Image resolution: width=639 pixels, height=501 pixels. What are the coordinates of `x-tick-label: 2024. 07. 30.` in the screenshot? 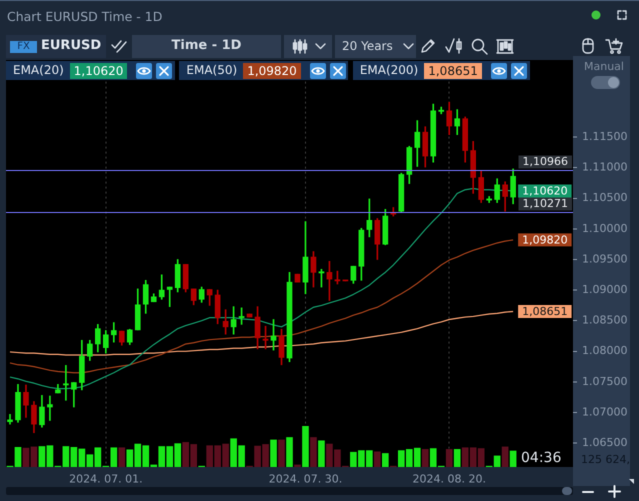 It's located at (305, 479).